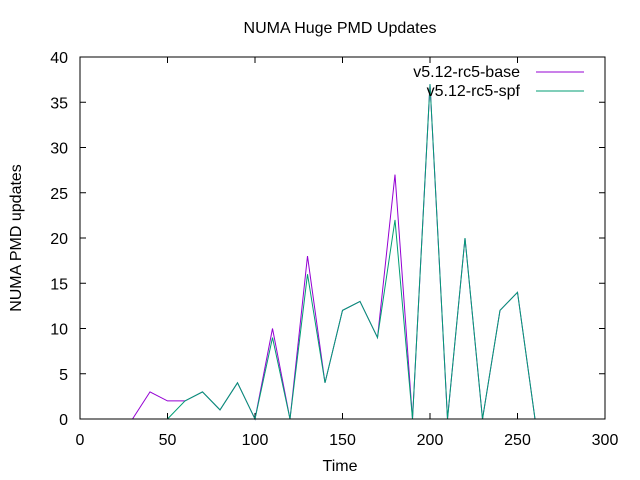 This screenshot has width=640, height=480. What do you see at coordinates (59, 239) in the screenshot?
I see `y-tick-label: 20` at bounding box center [59, 239].